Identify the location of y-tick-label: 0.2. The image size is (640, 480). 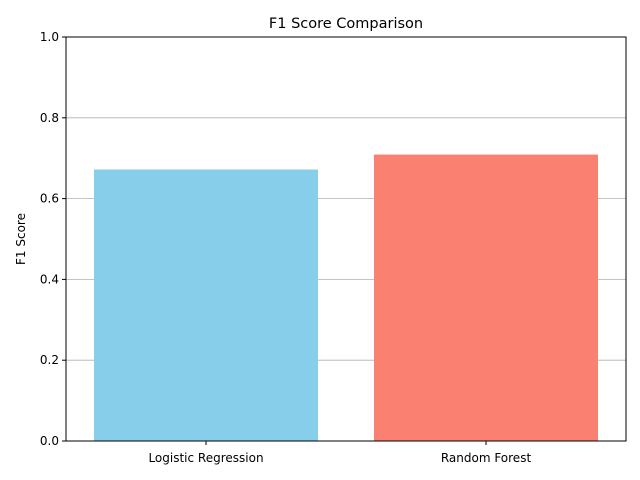
(49, 360).